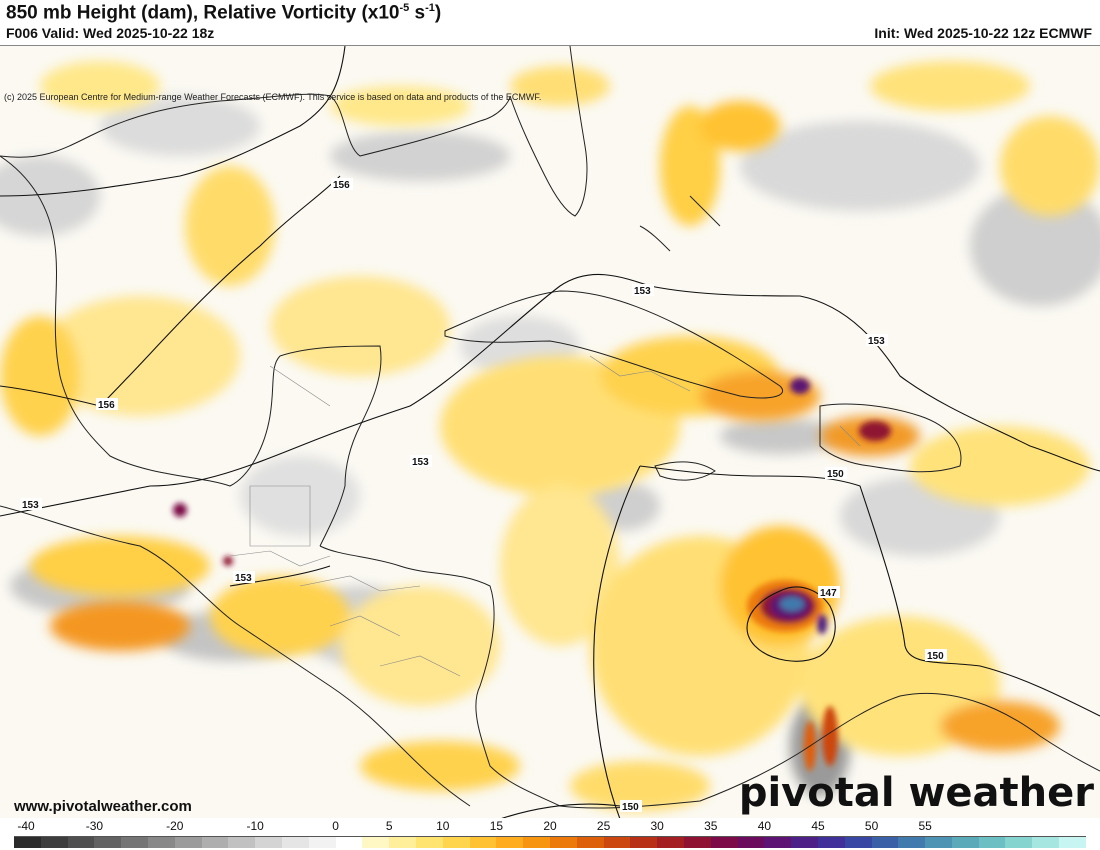  What do you see at coordinates (916, 793) in the screenshot?
I see `pivotal-weather-logo: pivotal weather` at bounding box center [916, 793].